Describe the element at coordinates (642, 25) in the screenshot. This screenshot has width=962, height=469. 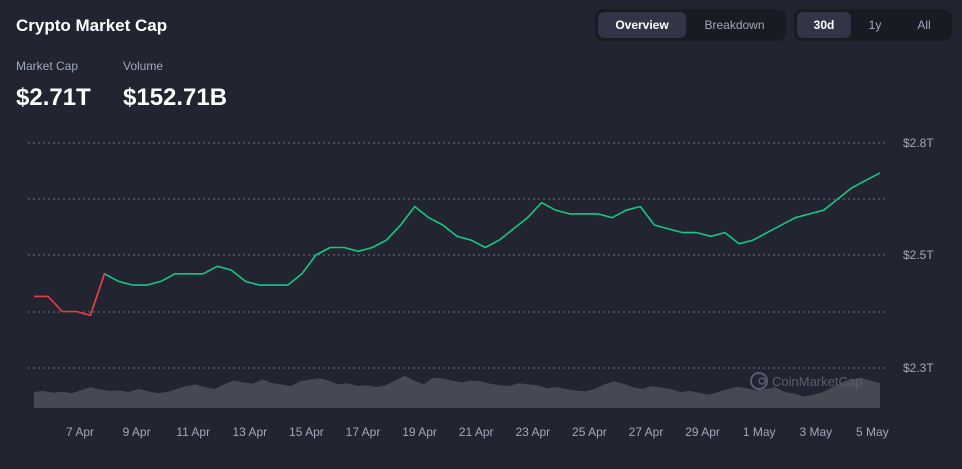
I see `tab-overview: Overview` at that location.